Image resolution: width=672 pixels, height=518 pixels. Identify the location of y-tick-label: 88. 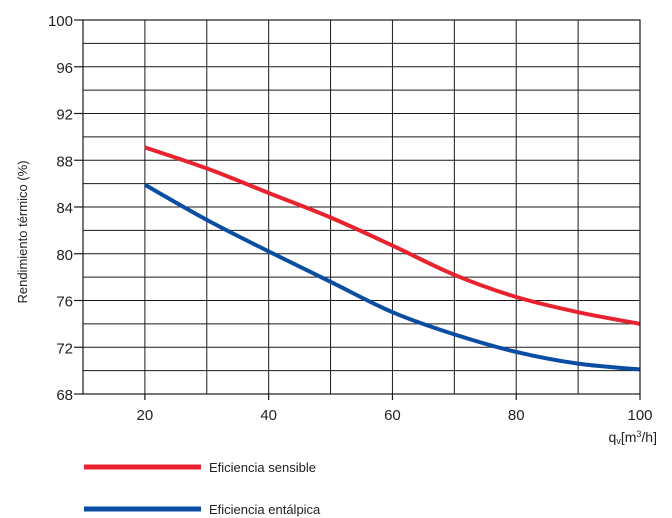
(64, 161).